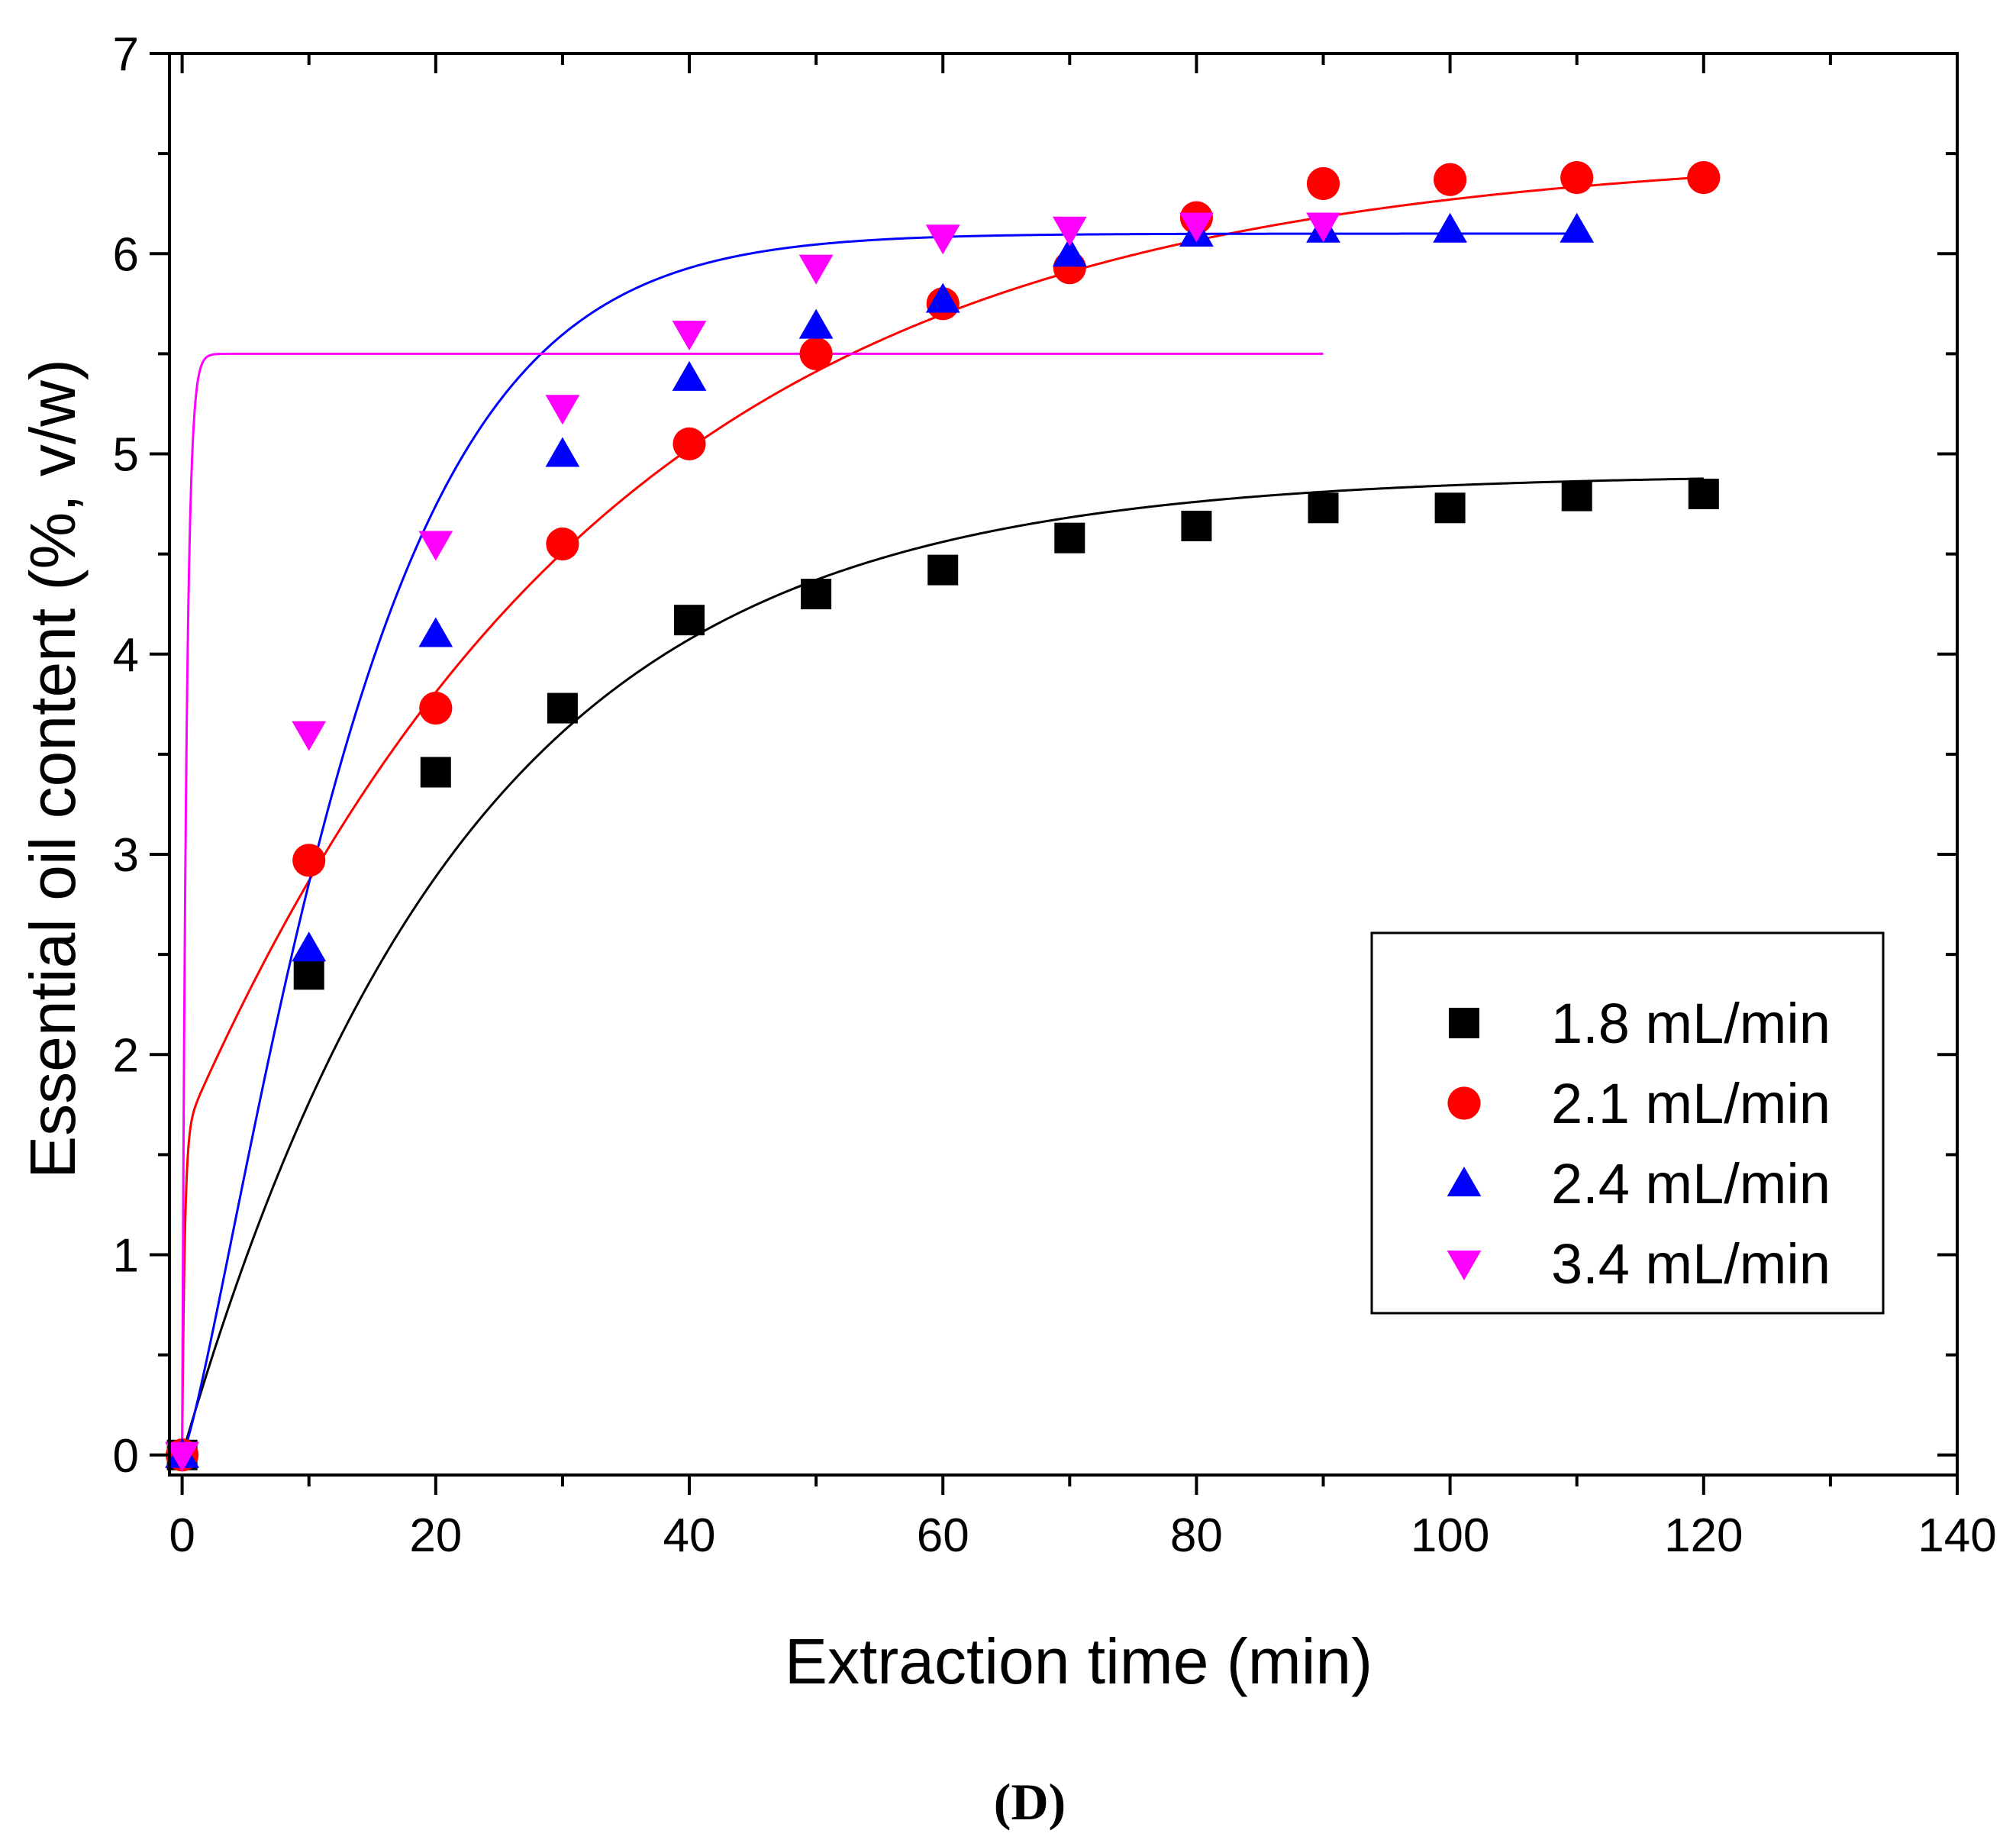 This screenshot has width=2016, height=1843. What do you see at coordinates (1196, 1535) in the screenshot?
I see `x-tick-label: 80` at bounding box center [1196, 1535].